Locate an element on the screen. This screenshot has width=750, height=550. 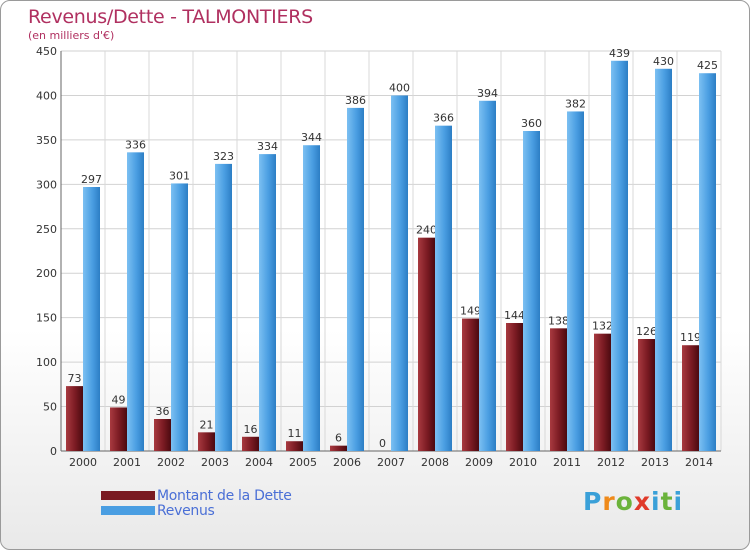
data-label-dette: 16 is located at coordinates (251, 429).